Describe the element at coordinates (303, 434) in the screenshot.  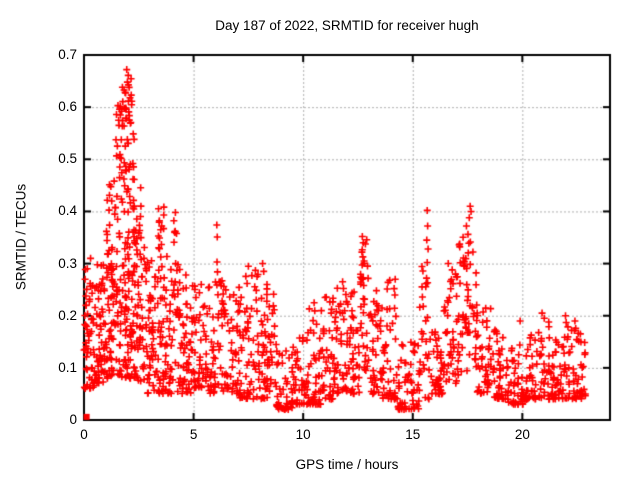
I see `x-tick-label: 10` at that location.